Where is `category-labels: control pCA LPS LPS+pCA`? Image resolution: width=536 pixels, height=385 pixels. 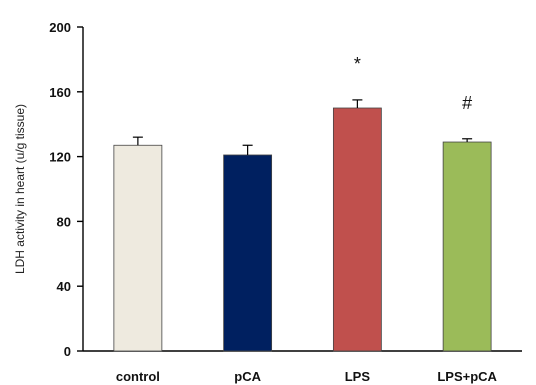
category-labels: control pCA LPS LPS+pCA is located at coordinates (307, 376).